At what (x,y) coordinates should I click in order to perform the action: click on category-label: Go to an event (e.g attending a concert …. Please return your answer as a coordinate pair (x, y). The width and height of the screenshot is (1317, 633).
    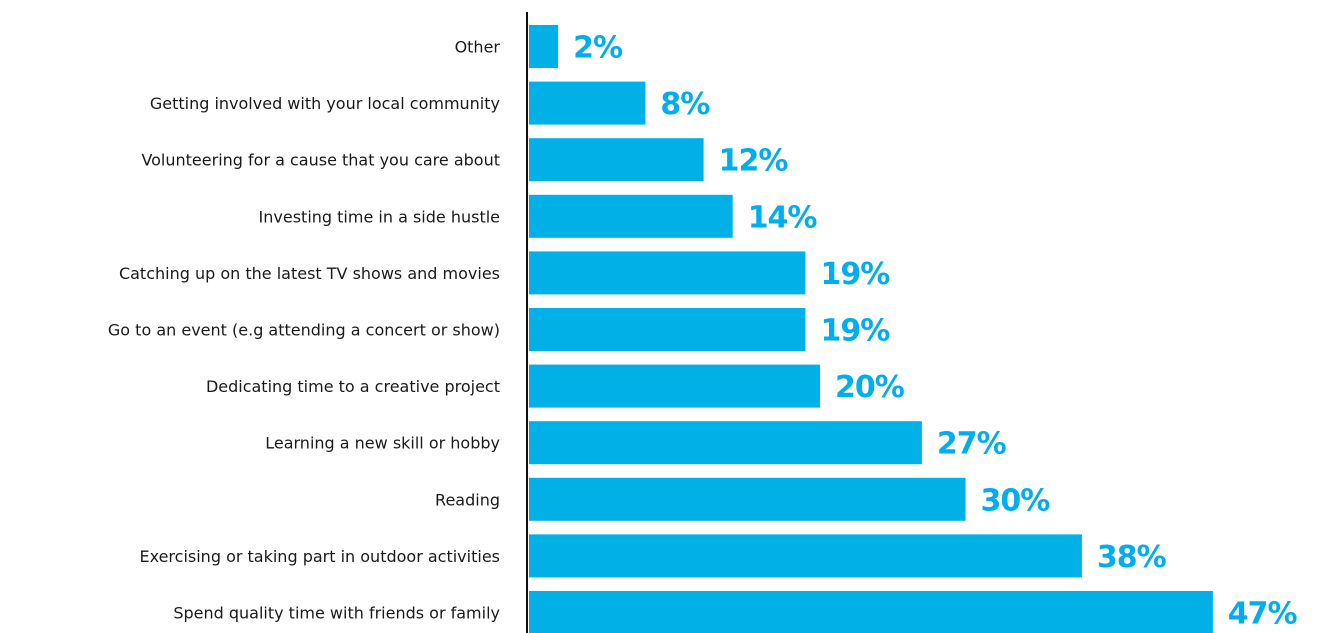
    Looking at the image, I should click on (304, 330).